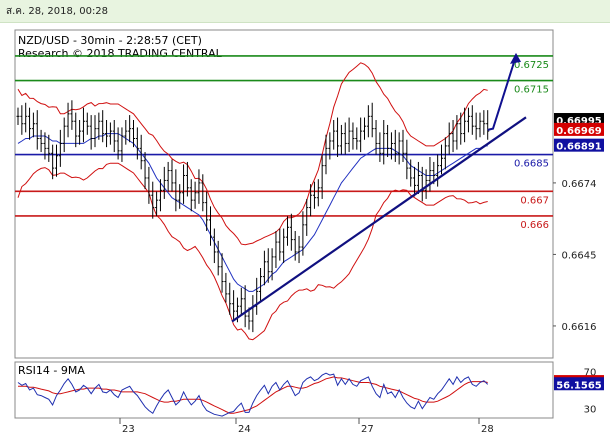 The width and height of the screenshot is (610, 445). I want to click on x-tick-3: 28, so click(487, 429).